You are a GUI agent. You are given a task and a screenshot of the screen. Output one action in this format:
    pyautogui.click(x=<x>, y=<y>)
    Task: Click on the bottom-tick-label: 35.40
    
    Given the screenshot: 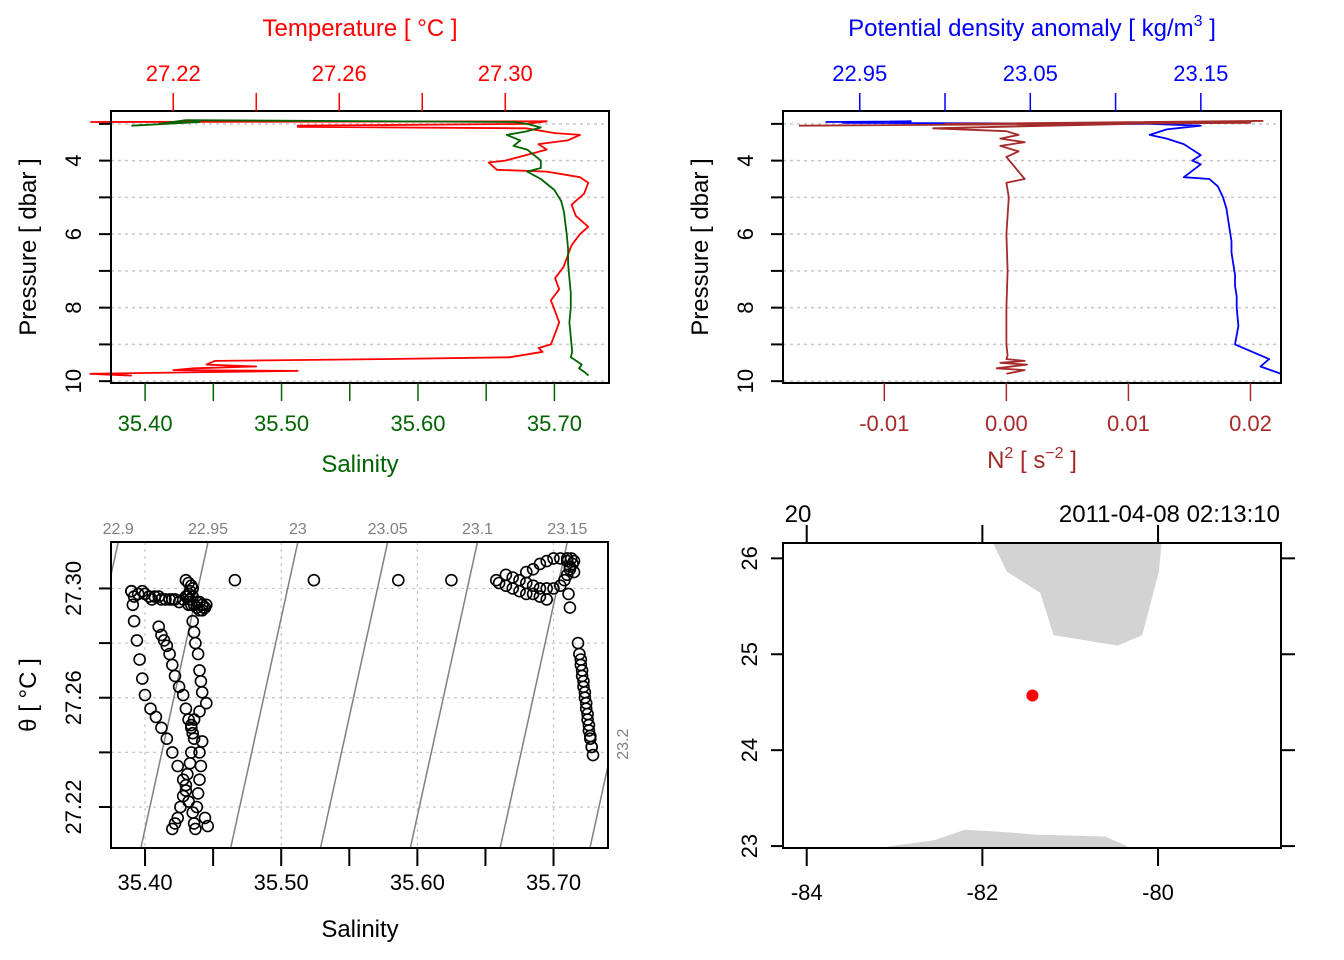 What is the action you would take?
    pyautogui.click(x=145, y=423)
    